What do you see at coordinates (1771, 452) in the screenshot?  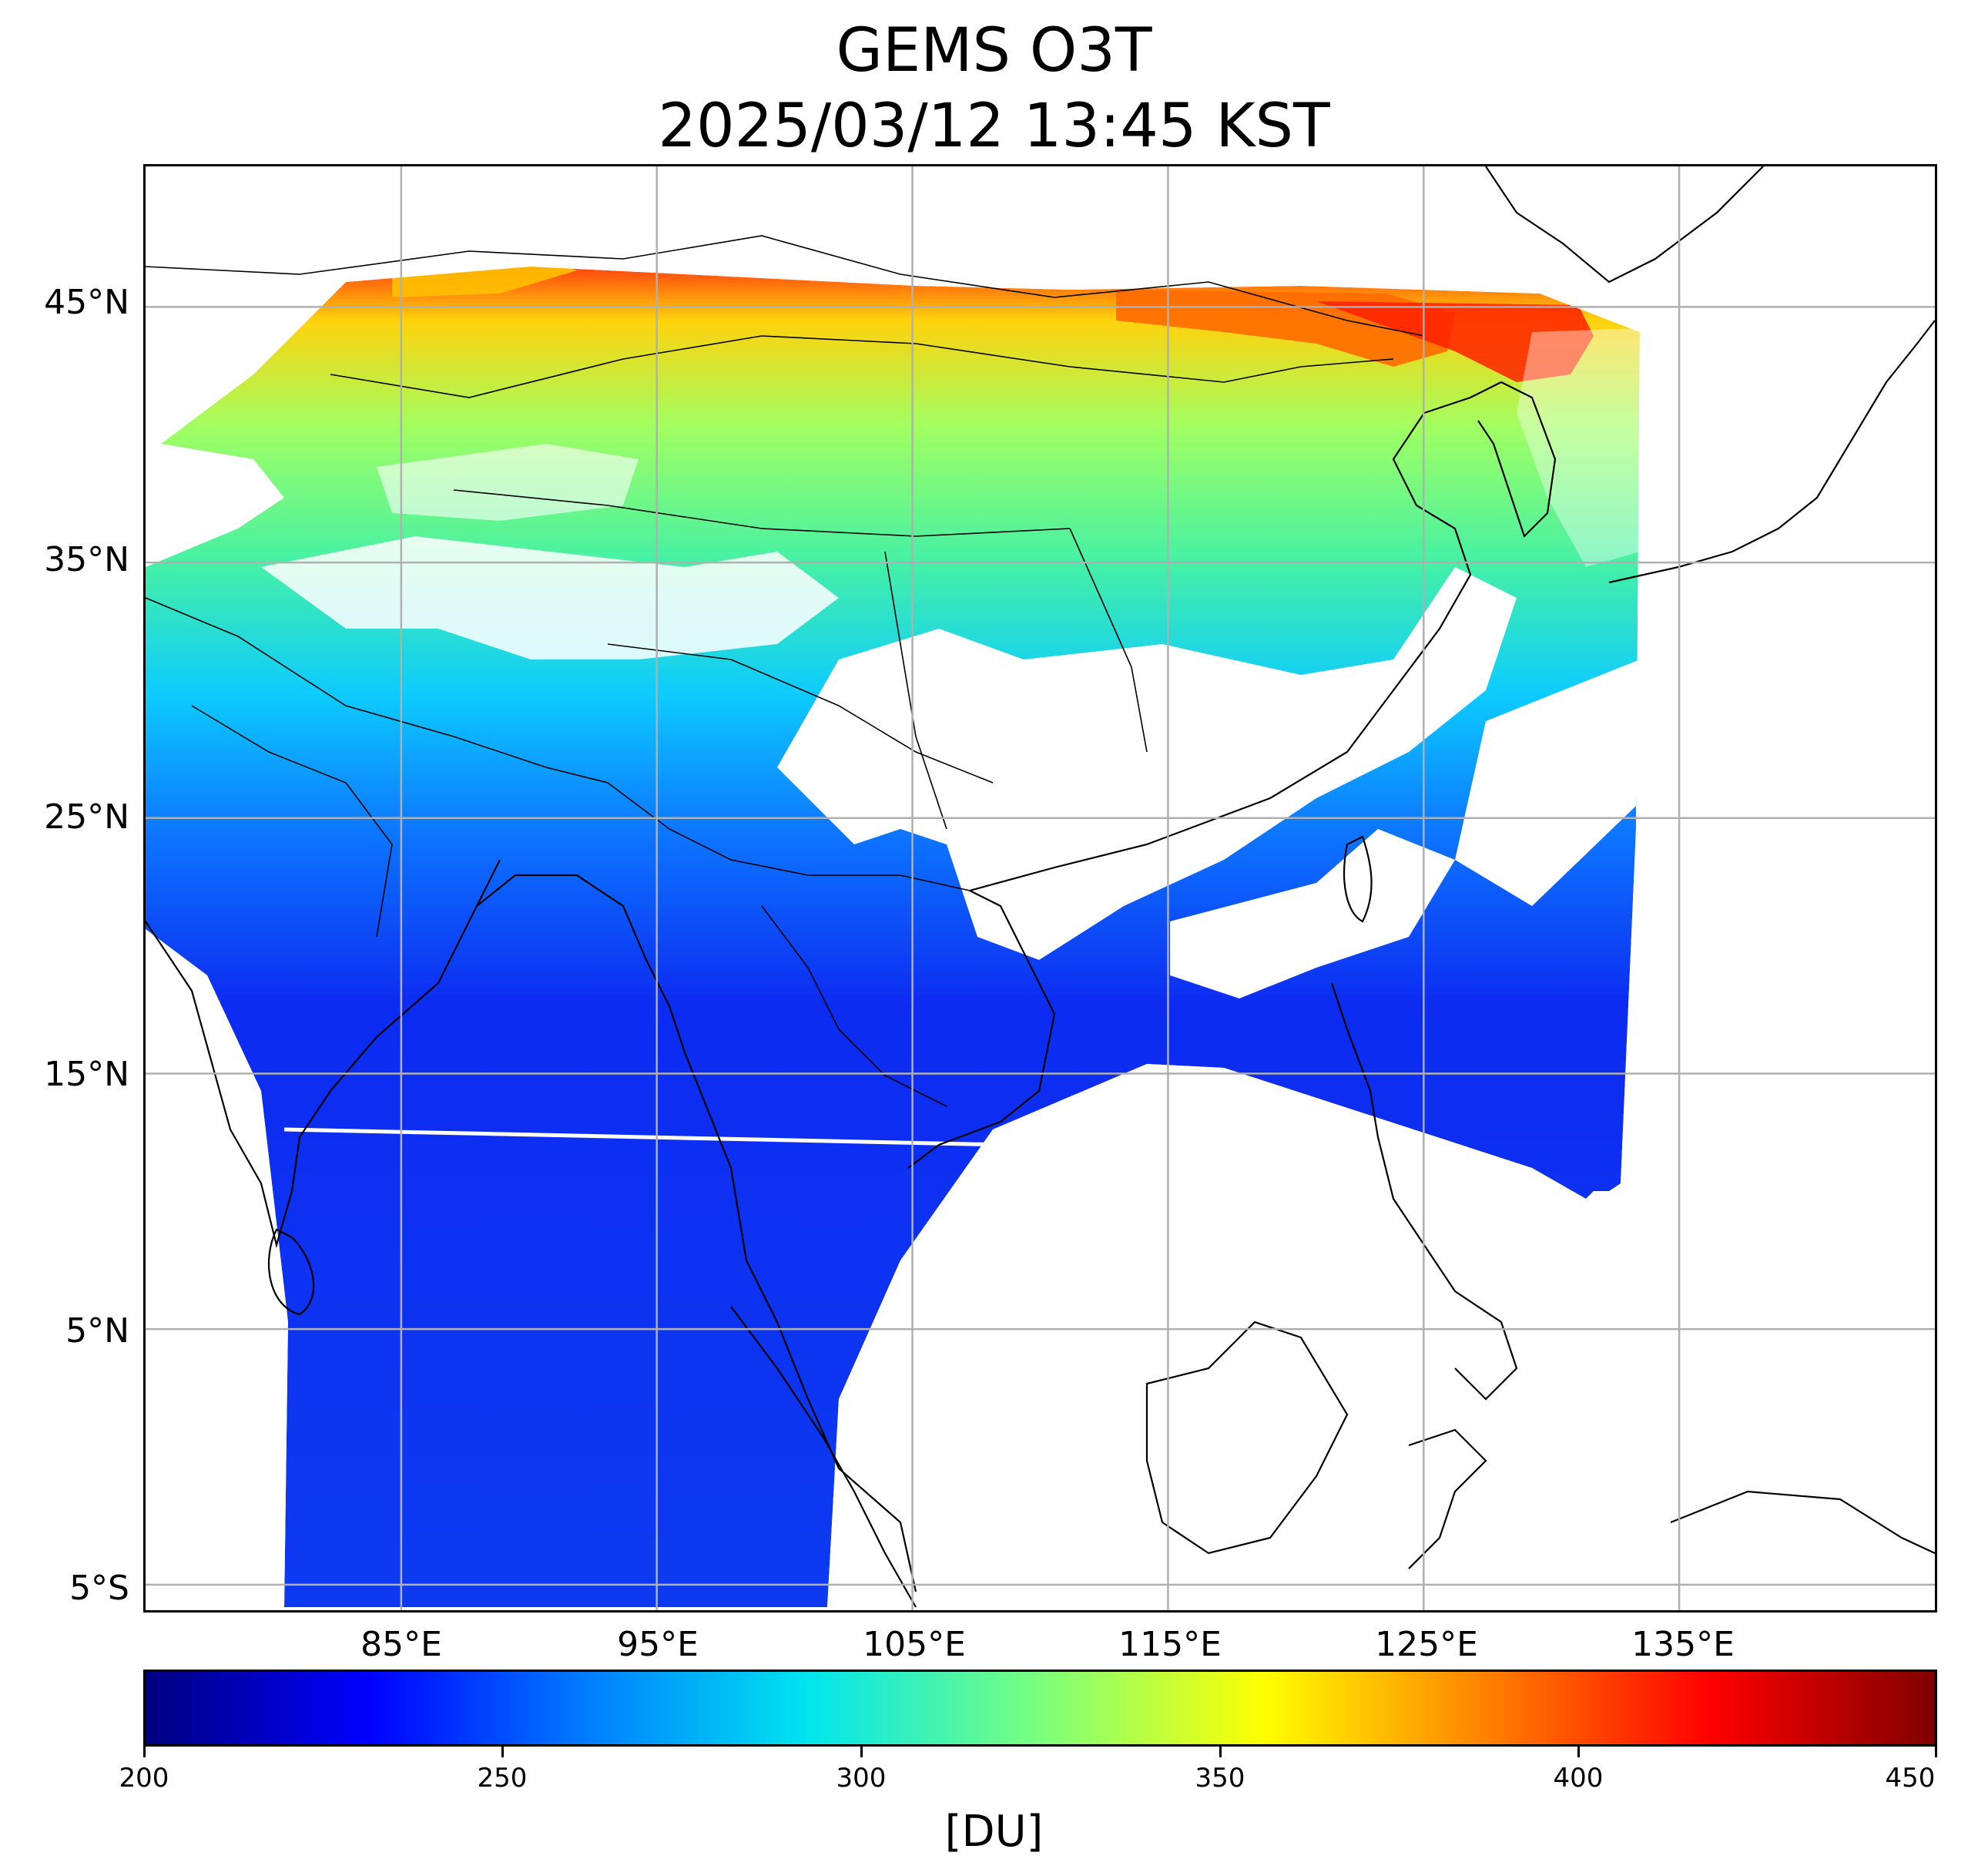 I see `coastline-japan` at bounding box center [1771, 452].